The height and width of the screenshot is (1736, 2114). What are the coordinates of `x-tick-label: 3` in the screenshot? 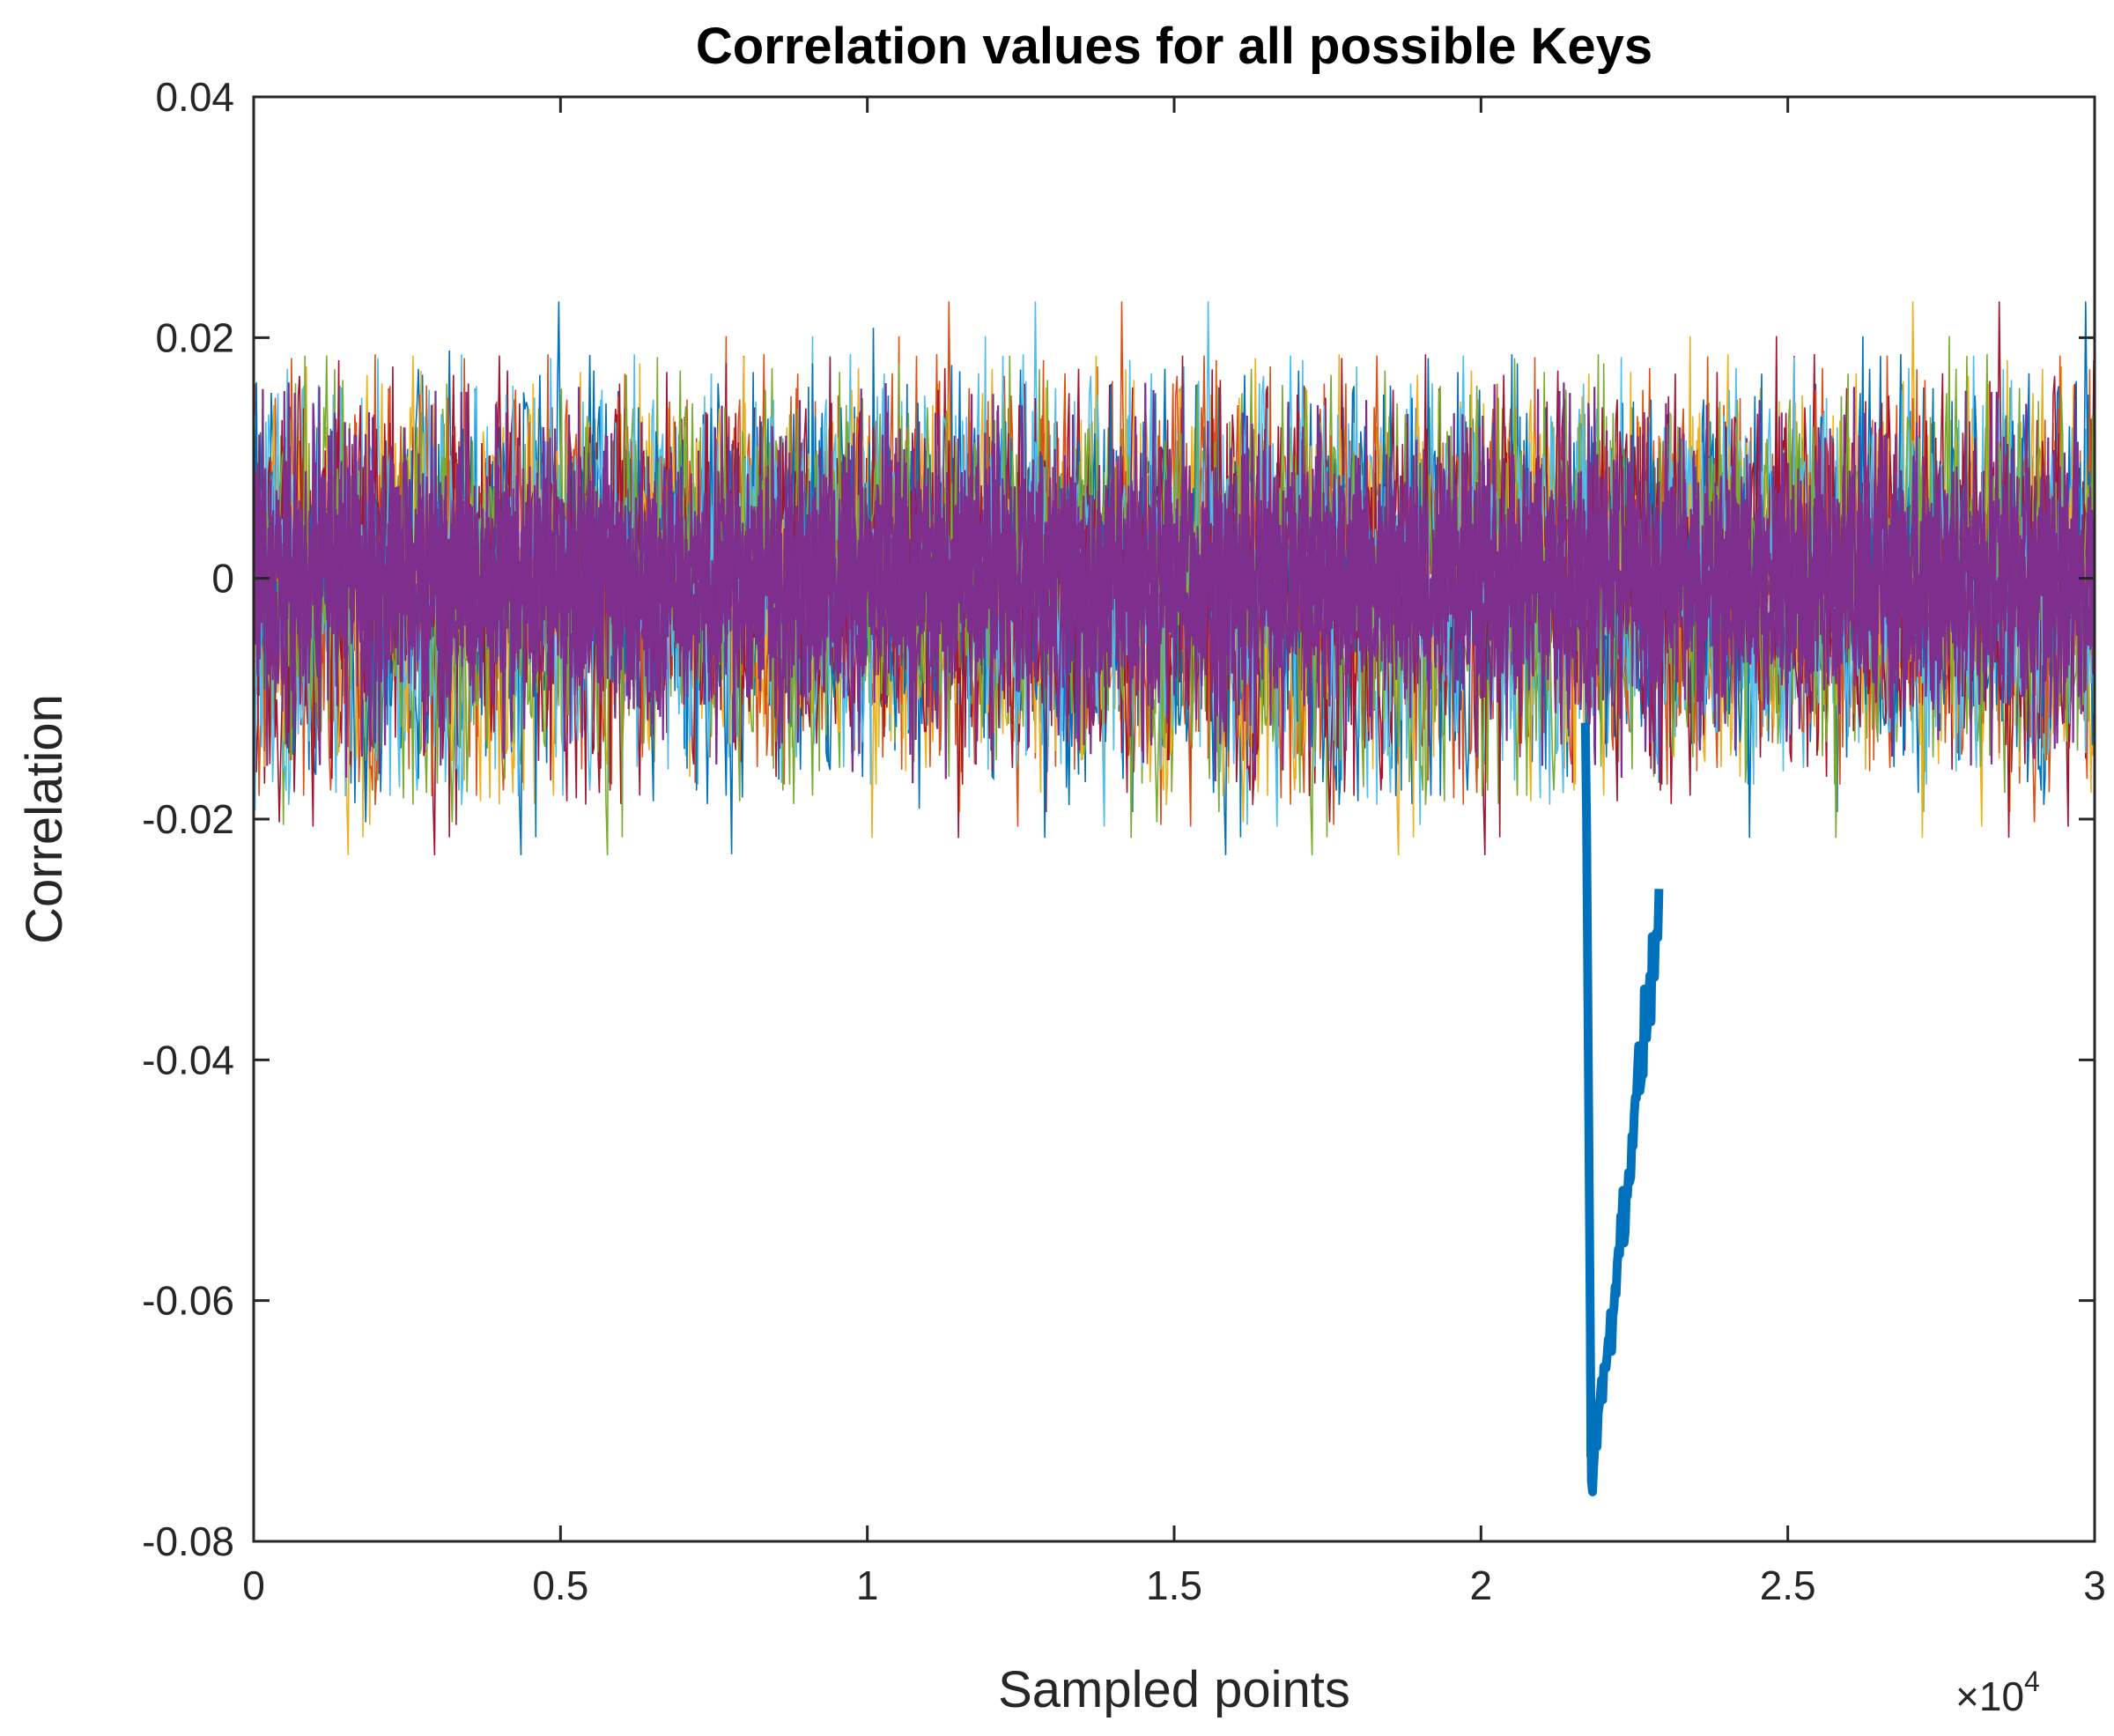 It's located at (2094, 1585).